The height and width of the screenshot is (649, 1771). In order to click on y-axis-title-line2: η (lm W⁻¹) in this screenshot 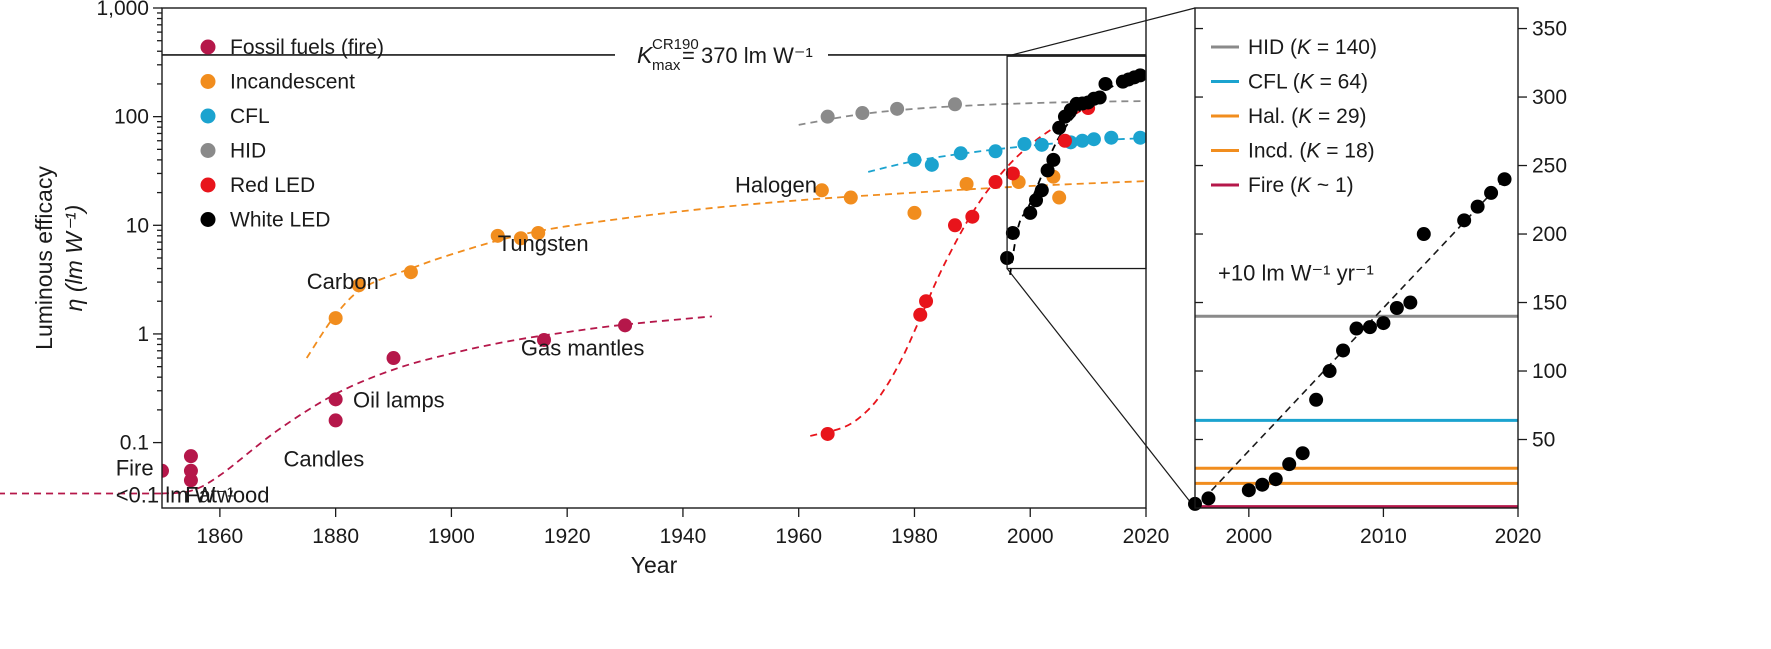, I will do `click(74, 258)`.